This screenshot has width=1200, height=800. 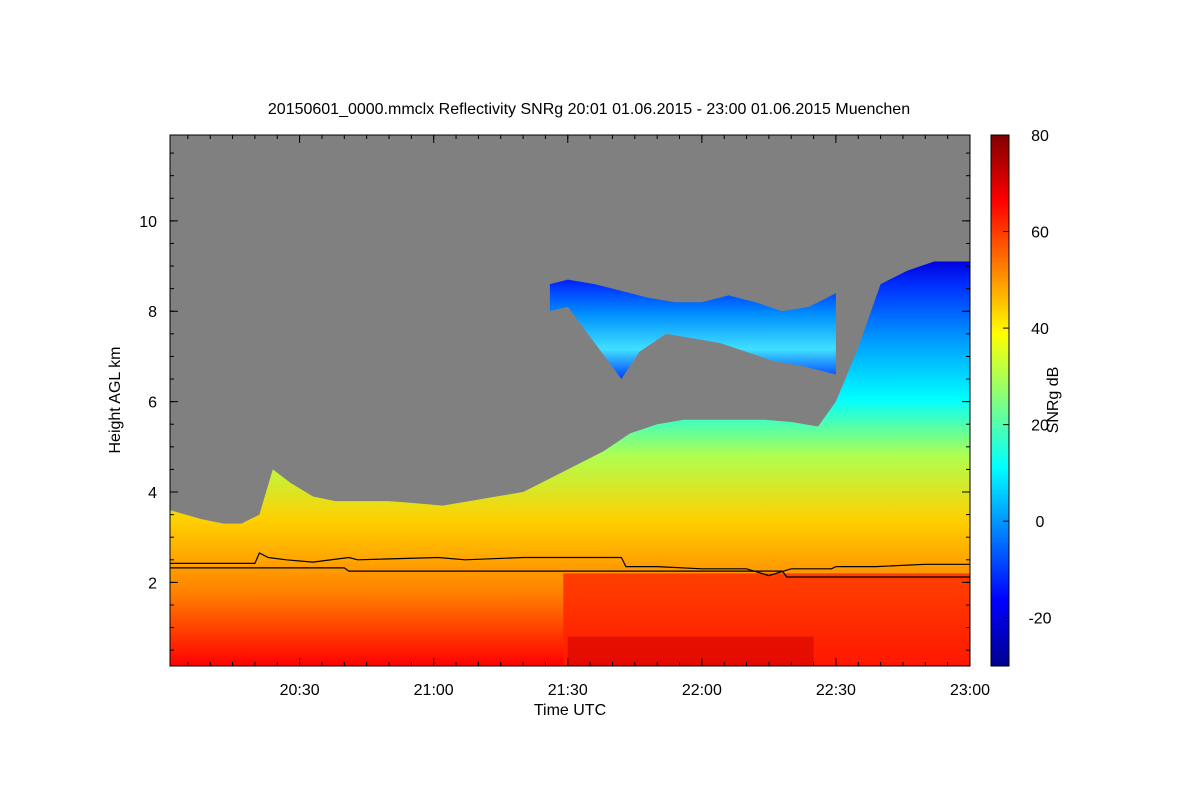 What do you see at coordinates (836, 690) in the screenshot?
I see `x-tick-label: 22:30` at bounding box center [836, 690].